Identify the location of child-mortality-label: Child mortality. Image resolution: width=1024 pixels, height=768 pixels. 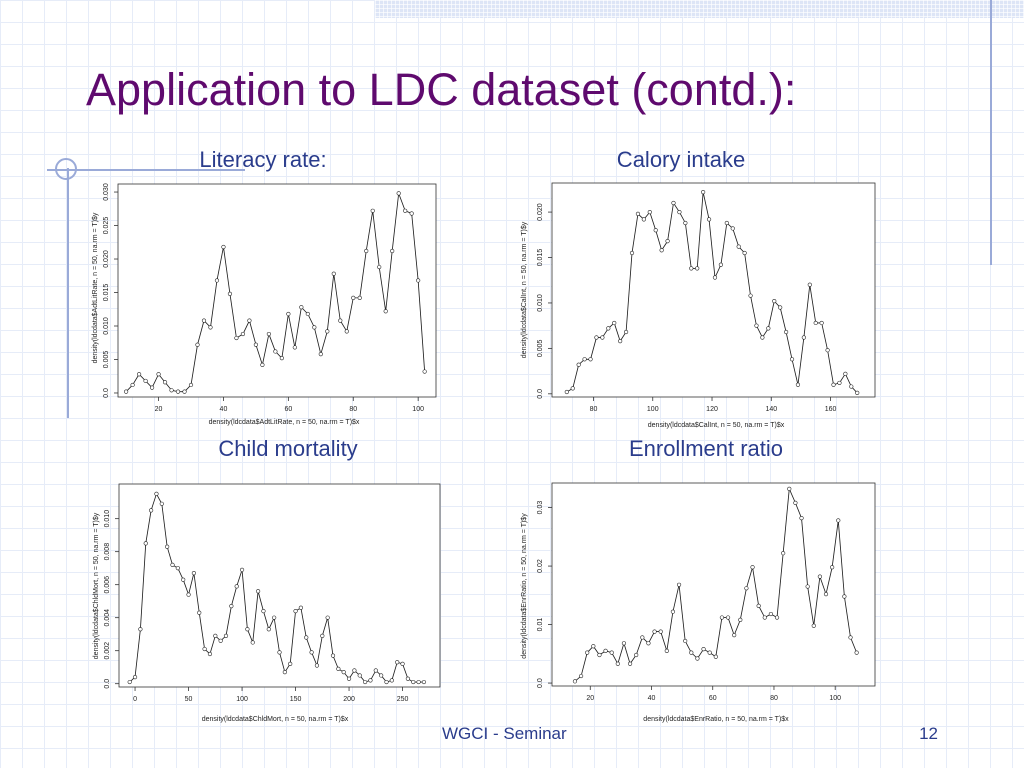
(288, 448).